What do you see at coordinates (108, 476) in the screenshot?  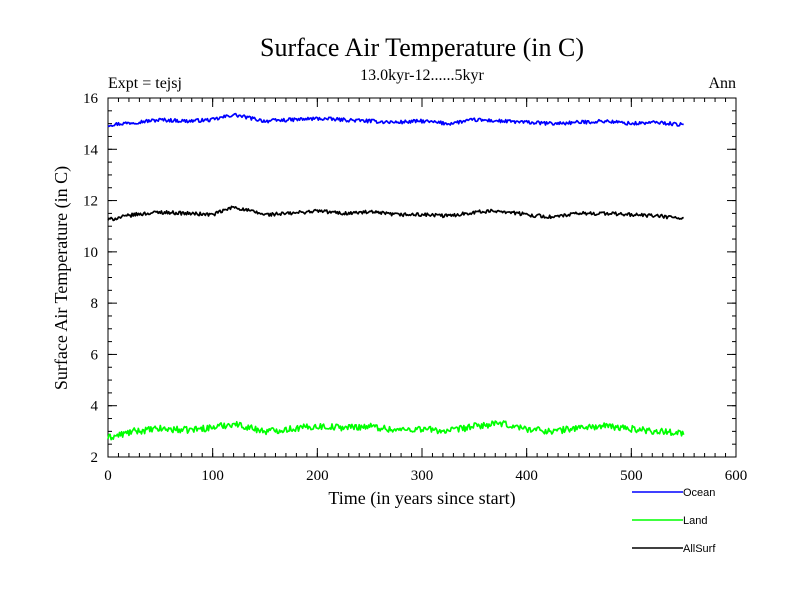 I see `x-tick-label: 0` at bounding box center [108, 476].